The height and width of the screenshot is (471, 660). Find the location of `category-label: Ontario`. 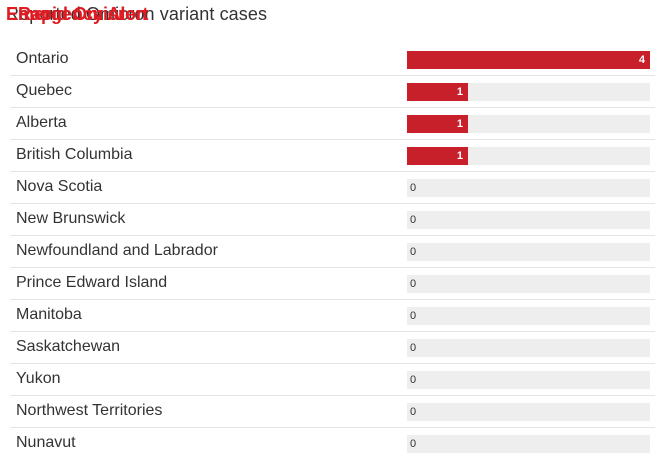

category-label: Ontario is located at coordinates (42, 58).